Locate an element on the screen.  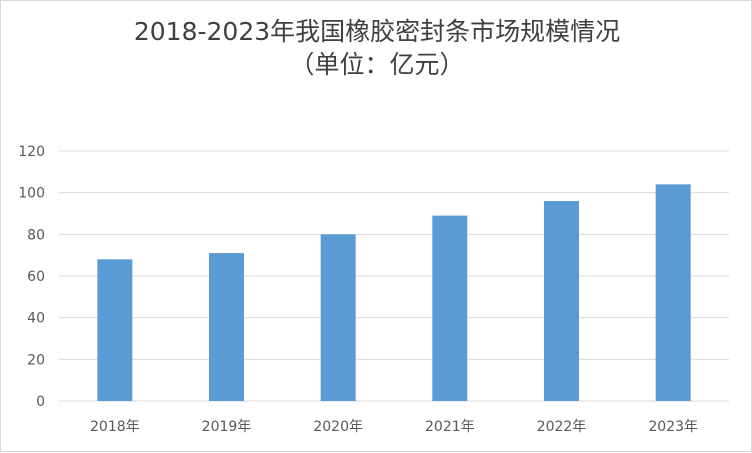
x-tick-label: 2021年 is located at coordinates (450, 427).